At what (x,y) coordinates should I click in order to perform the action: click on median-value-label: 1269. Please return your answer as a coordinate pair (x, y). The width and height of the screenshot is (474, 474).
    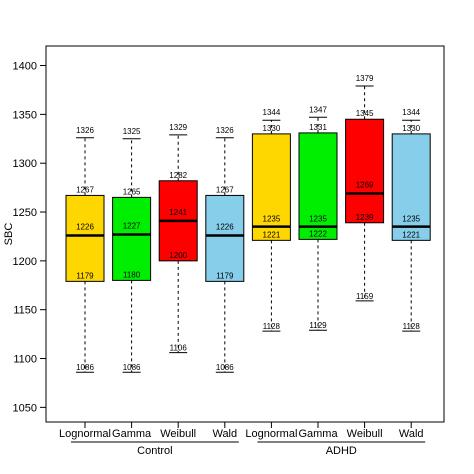
    Looking at the image, I should click on (365, 184).